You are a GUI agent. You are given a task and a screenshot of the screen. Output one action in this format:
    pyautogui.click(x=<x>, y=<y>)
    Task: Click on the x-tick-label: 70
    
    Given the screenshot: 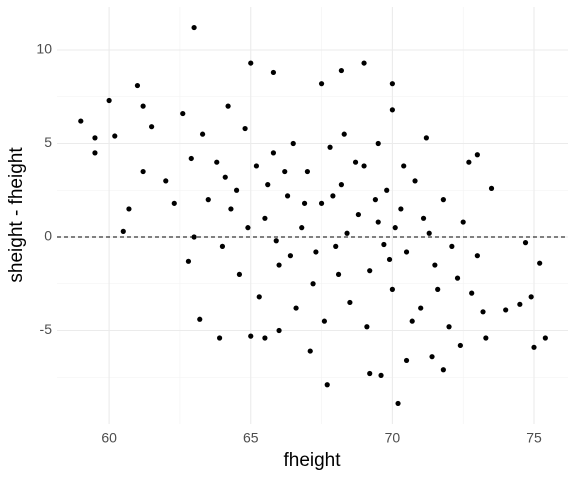 What is the action you would take?
    pyautogui.click(x=393, y=438)
    